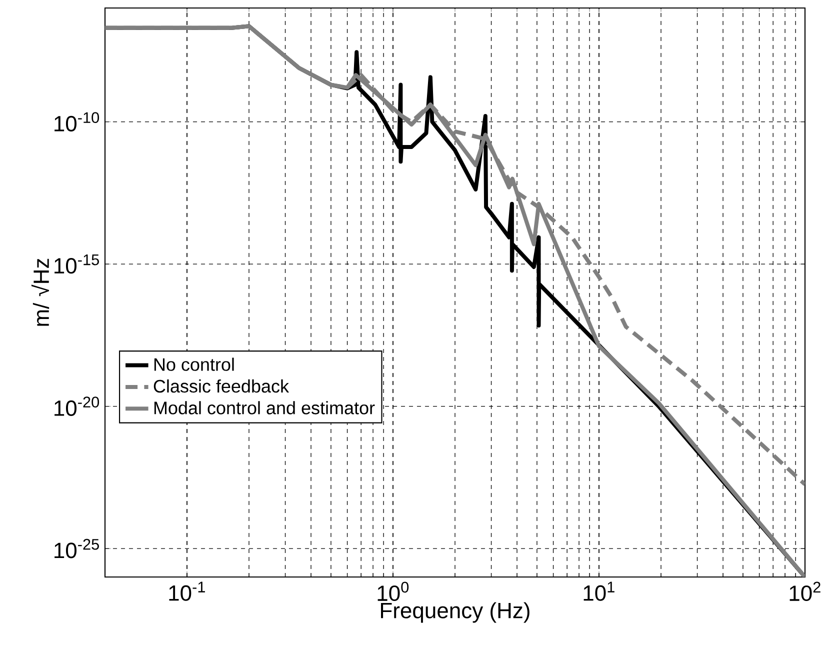  Describe the element at coordinates (393, 592) in the screenshot. I see `x-tick-label: 10$^{0}$` at that location.